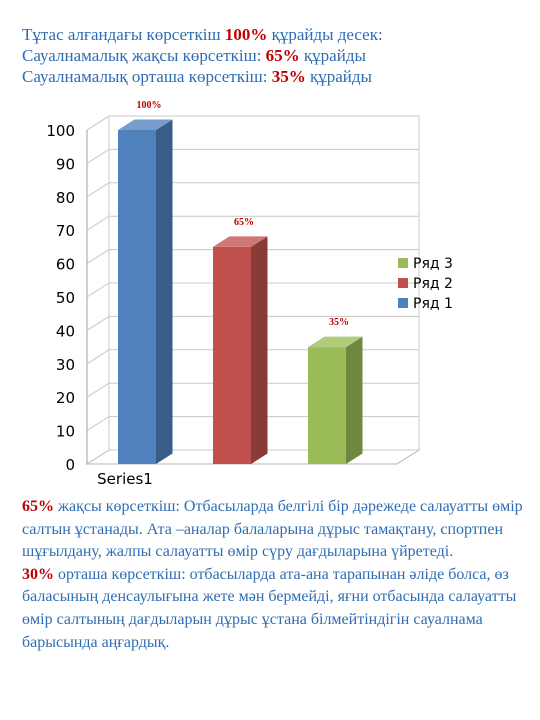 This screenshot has height=720, width=540. I want to click on header-line-1-suffix: құрайды десек:, so click(325, 34).